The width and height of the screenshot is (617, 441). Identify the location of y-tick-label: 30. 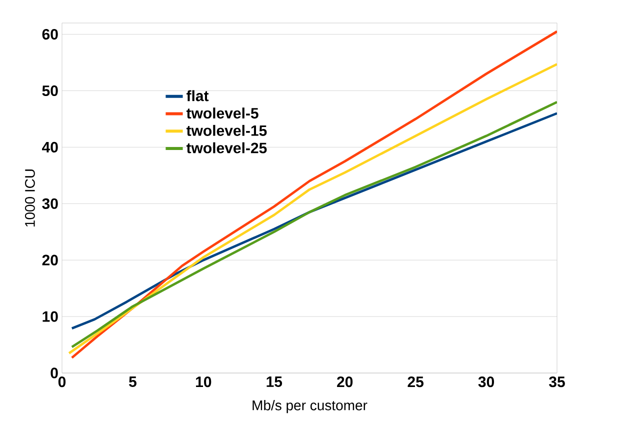
(50, 203).